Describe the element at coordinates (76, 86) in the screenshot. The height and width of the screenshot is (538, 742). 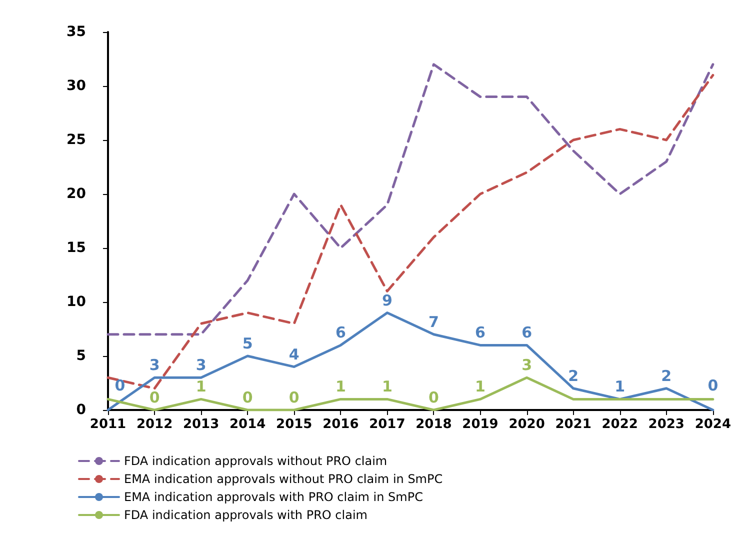
I see `y-tick-label: 30` at that location.